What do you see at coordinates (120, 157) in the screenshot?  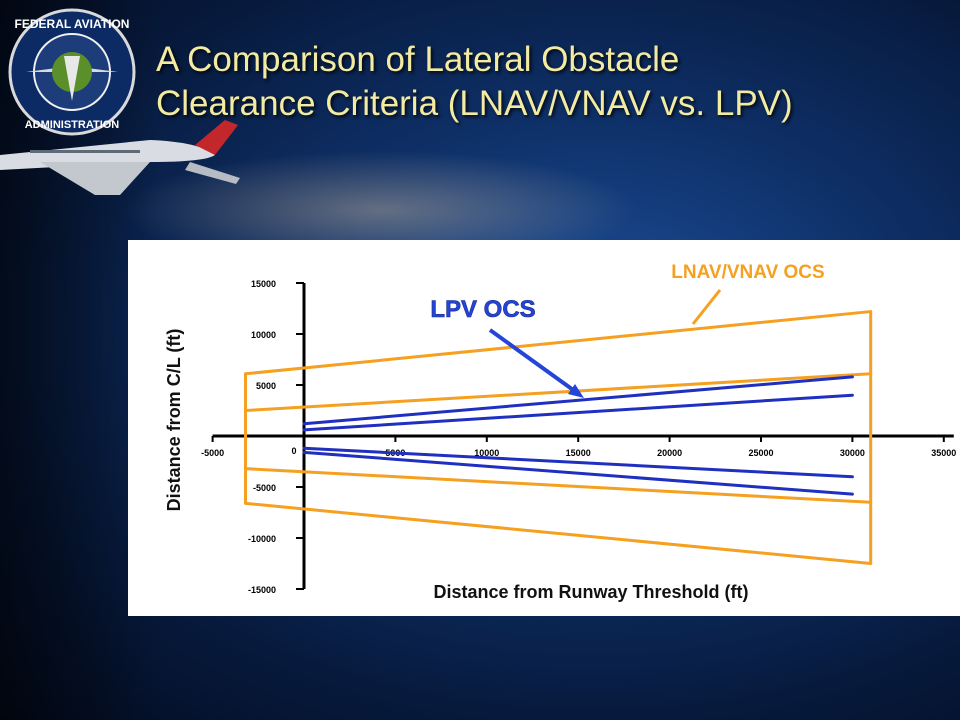 I see `airplane-image` at bounding box center [120, 157].